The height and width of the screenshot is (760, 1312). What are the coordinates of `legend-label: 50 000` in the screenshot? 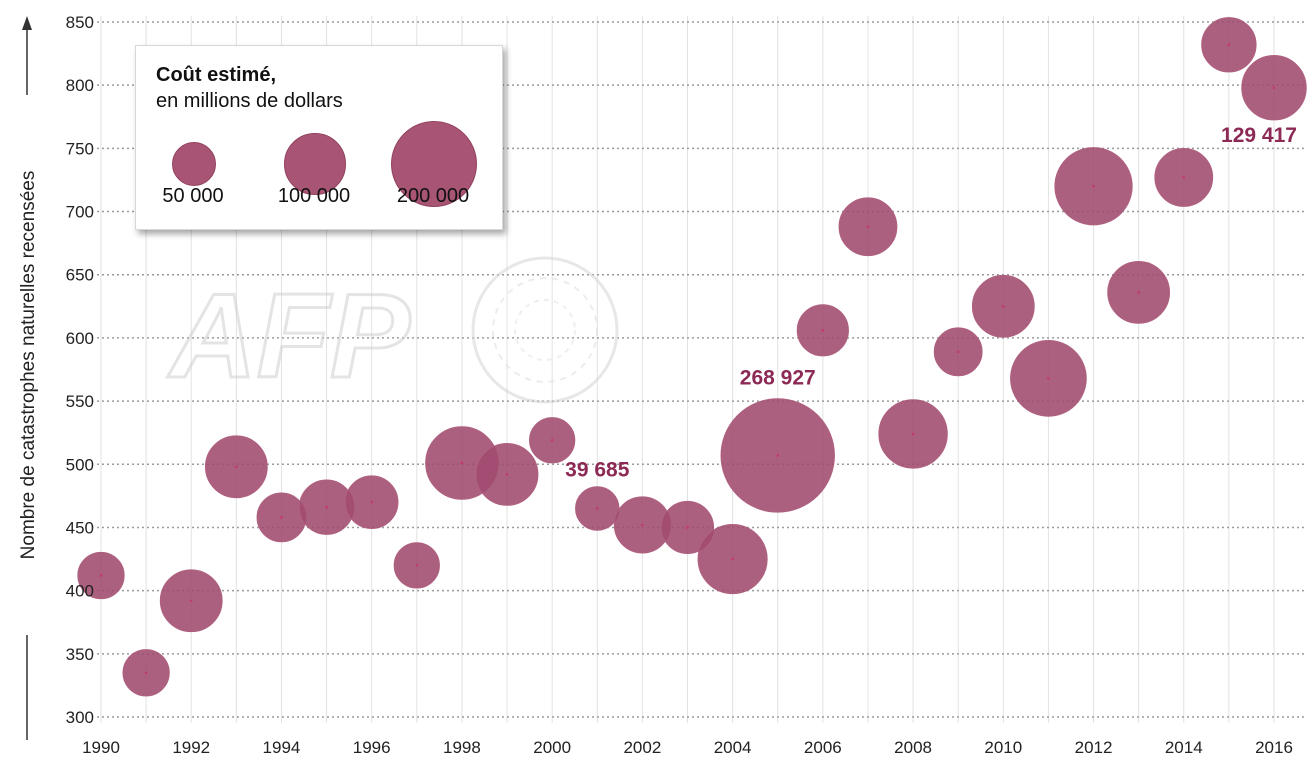 It's located at (193, 196).